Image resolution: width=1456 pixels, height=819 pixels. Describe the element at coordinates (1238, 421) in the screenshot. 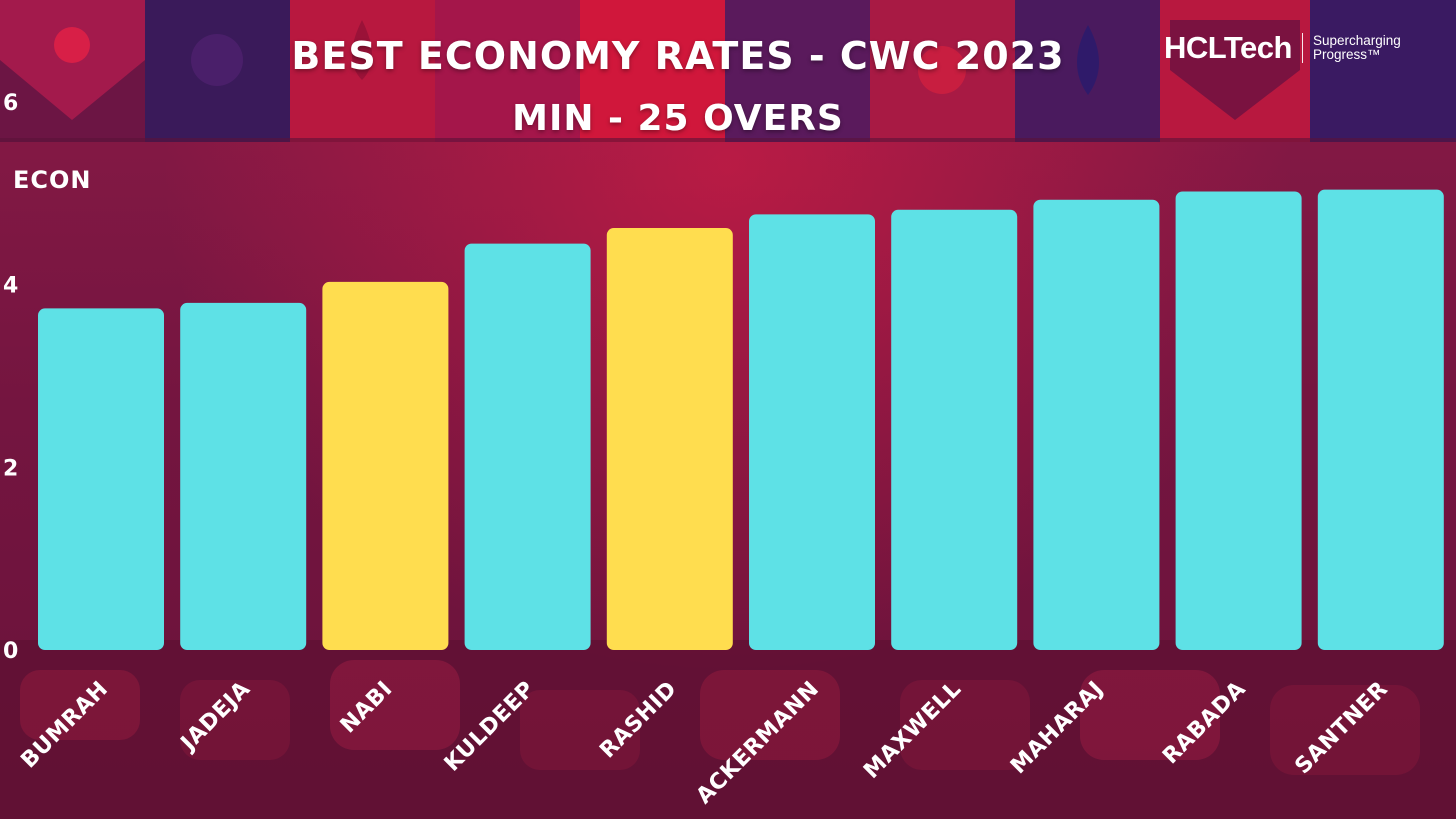

I see `bar-rabada` at that location.